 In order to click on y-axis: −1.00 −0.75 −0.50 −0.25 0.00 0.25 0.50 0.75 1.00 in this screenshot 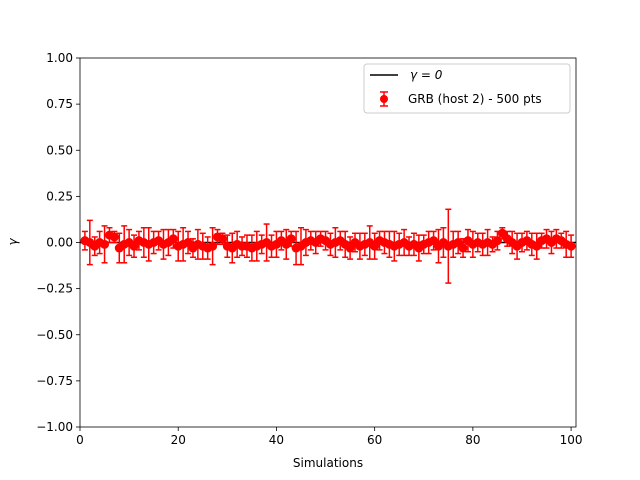, I will do `click(58, 242)`.